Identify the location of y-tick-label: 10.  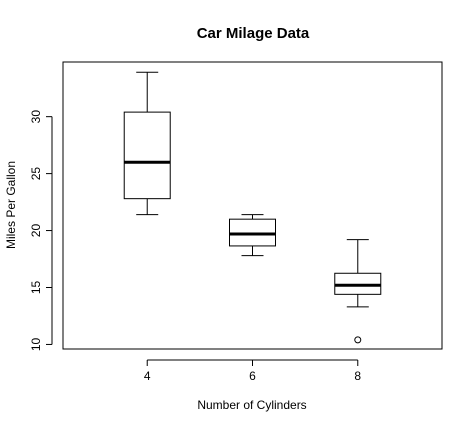
(36, 344).